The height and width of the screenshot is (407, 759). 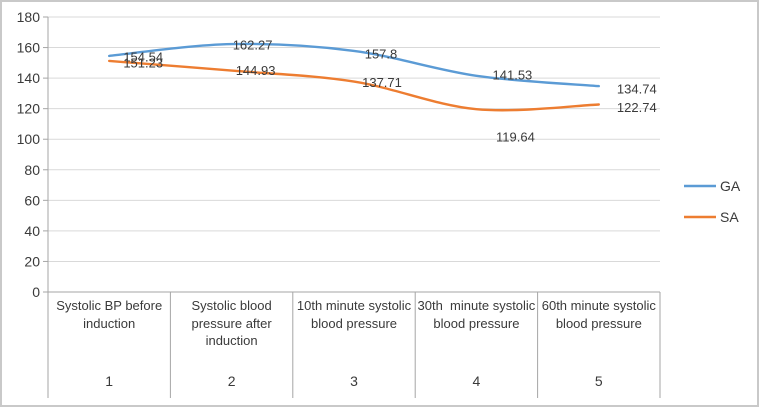 I want to click on data-label-ga: 154.54, so click(x=143, y=56).